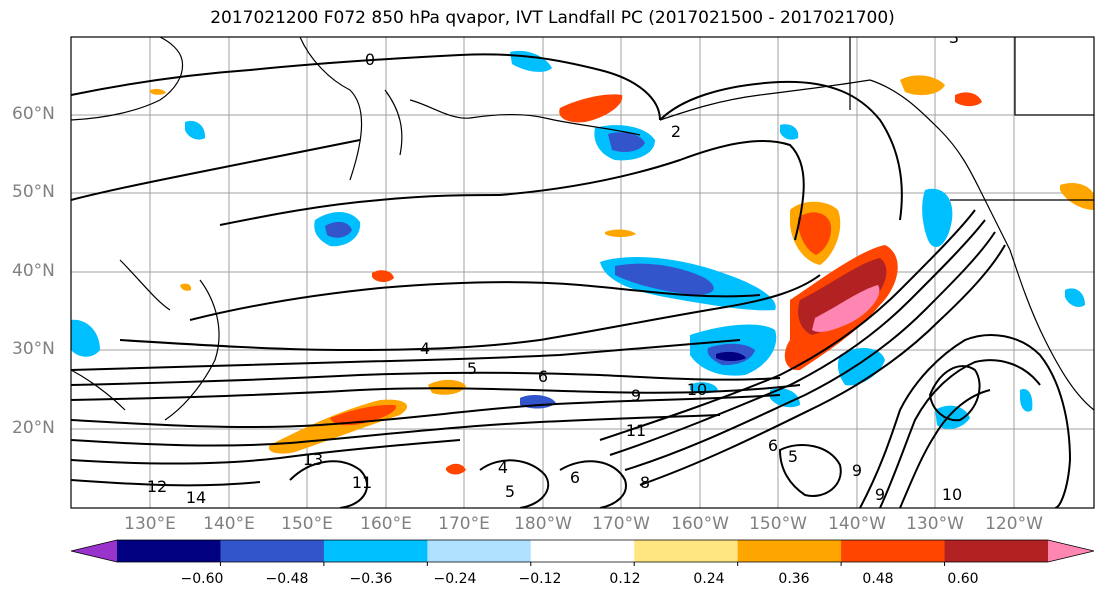 The height and width of the screenshot is (601, 1105). Describe the element at coordinates (464, 524) in the screenshot. I see `lon-label: 170°E` at that location.